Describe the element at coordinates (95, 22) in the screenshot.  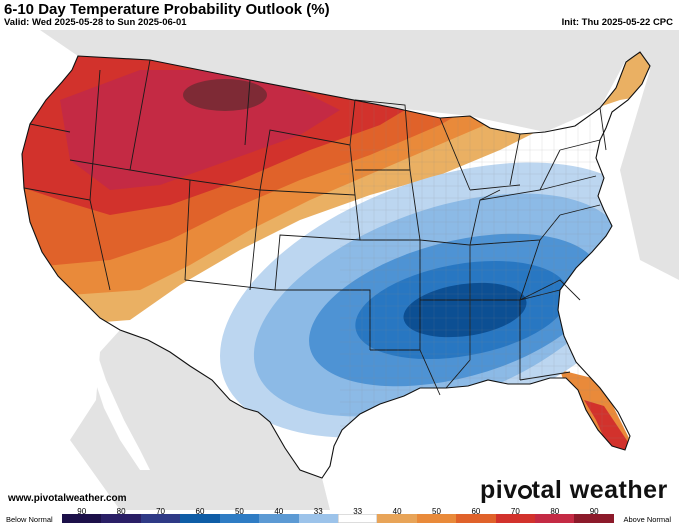
I see `valid-range: Valid: Wed 2025-05-28 to Sun 2025-06-01` at that location.